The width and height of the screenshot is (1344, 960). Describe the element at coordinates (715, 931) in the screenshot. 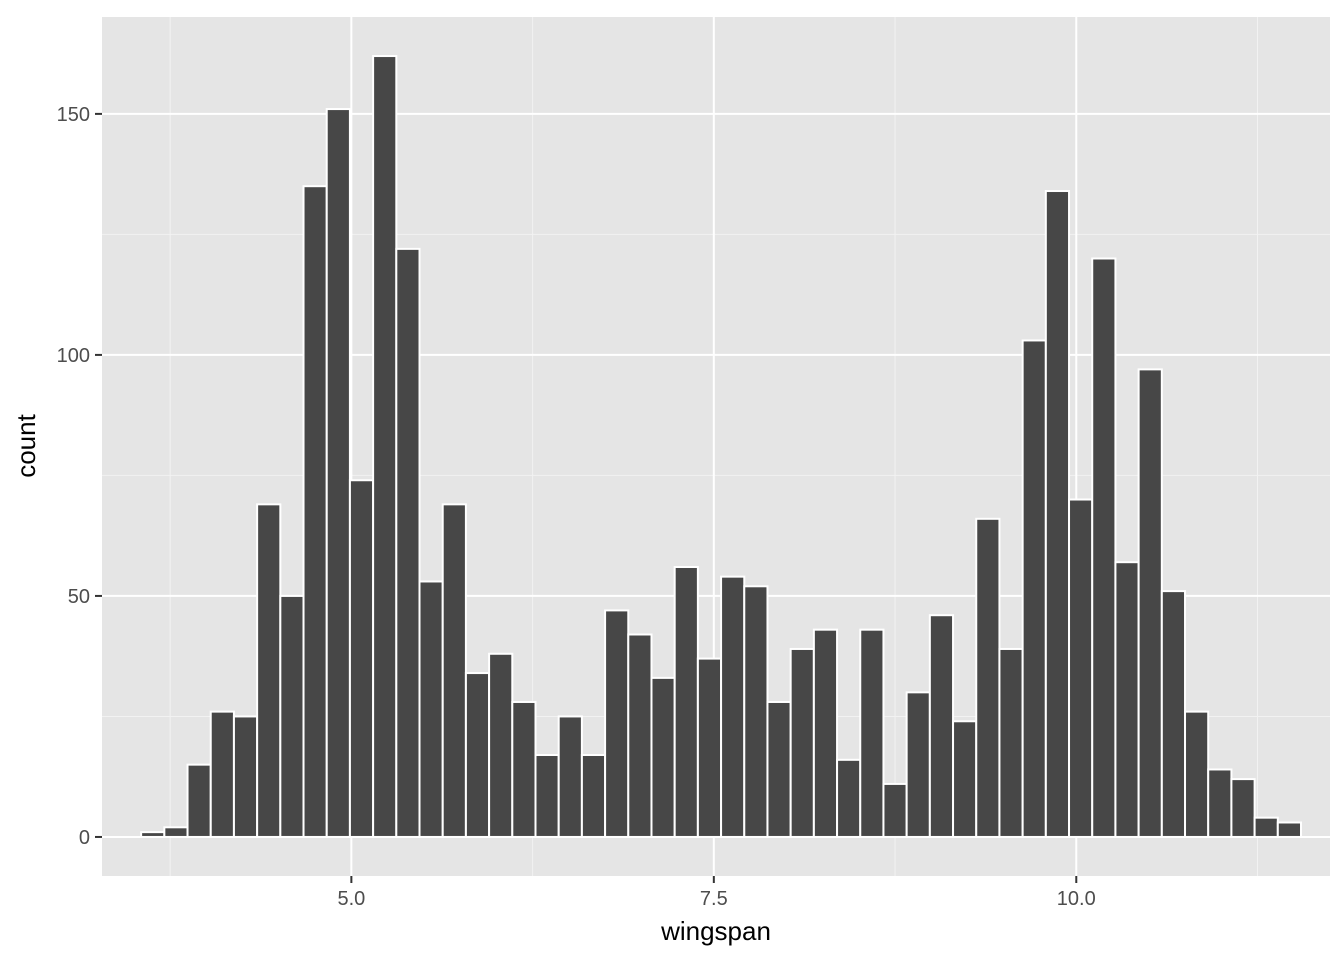

I see `x-axis-title: wingspan` at that location.